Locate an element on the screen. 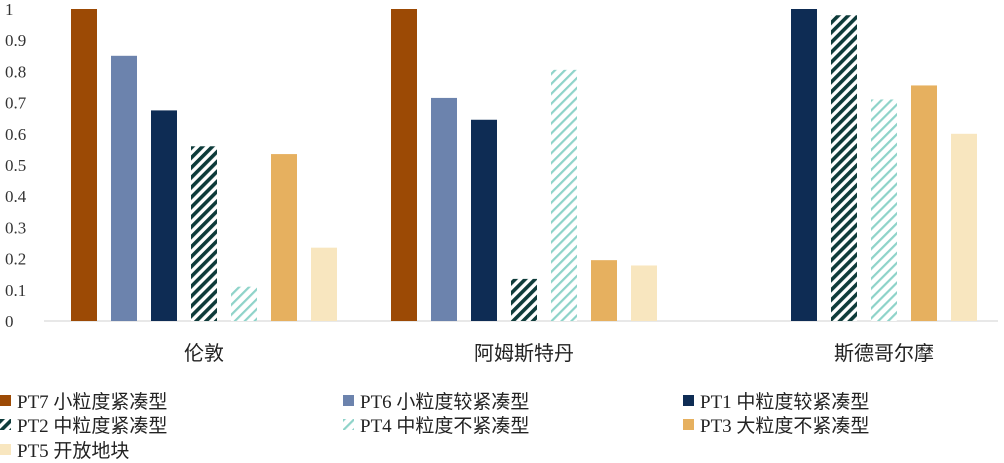 The width and height of the screenshot is (1004, 463). legend-item: PT1 中粒度较紧凑型 is located at coordinates (776, 401).